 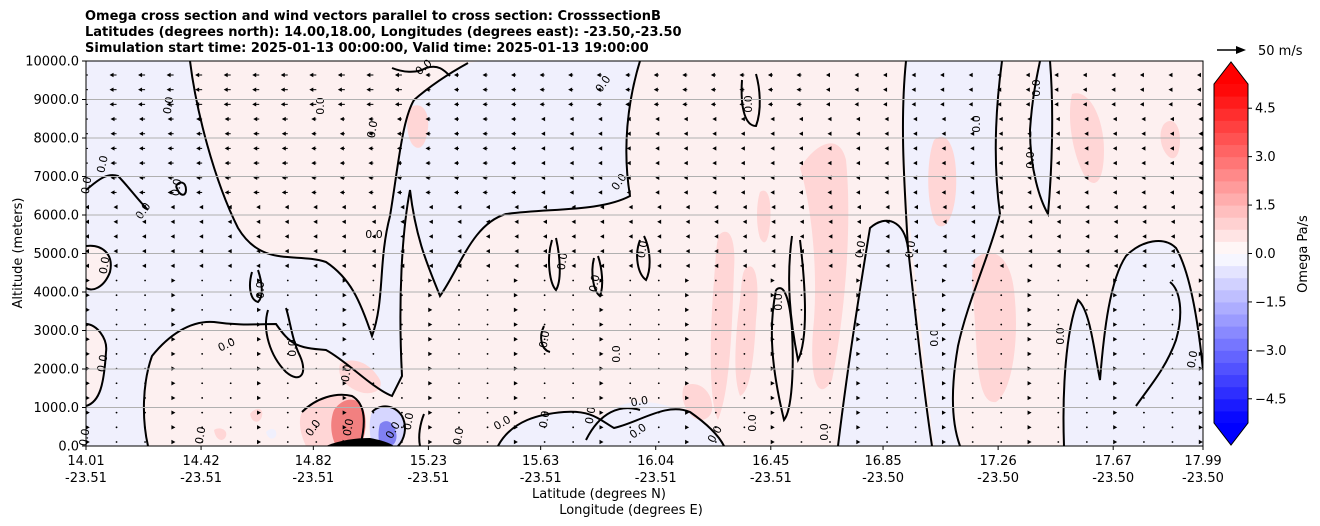 I want to click on colorbar-tick-label: −4.5, so click(x=1271, y=399).